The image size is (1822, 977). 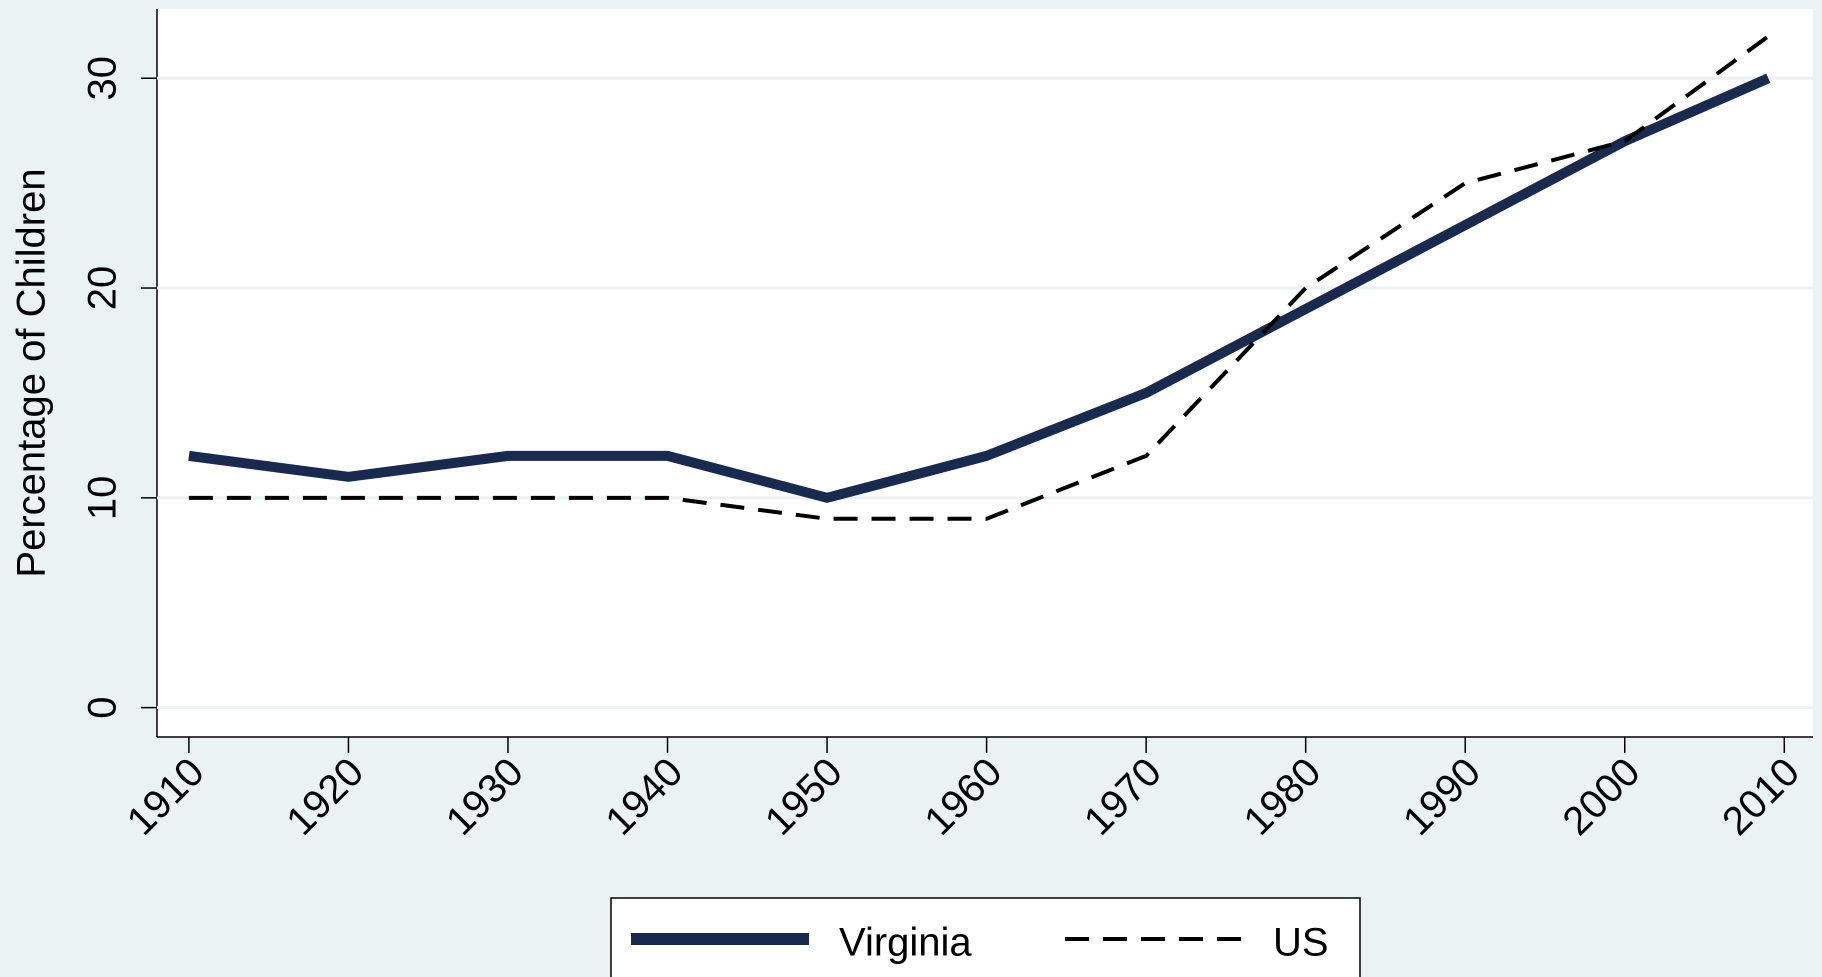 I want to click on y-tick-label: 30, so click(x=103, y=78).